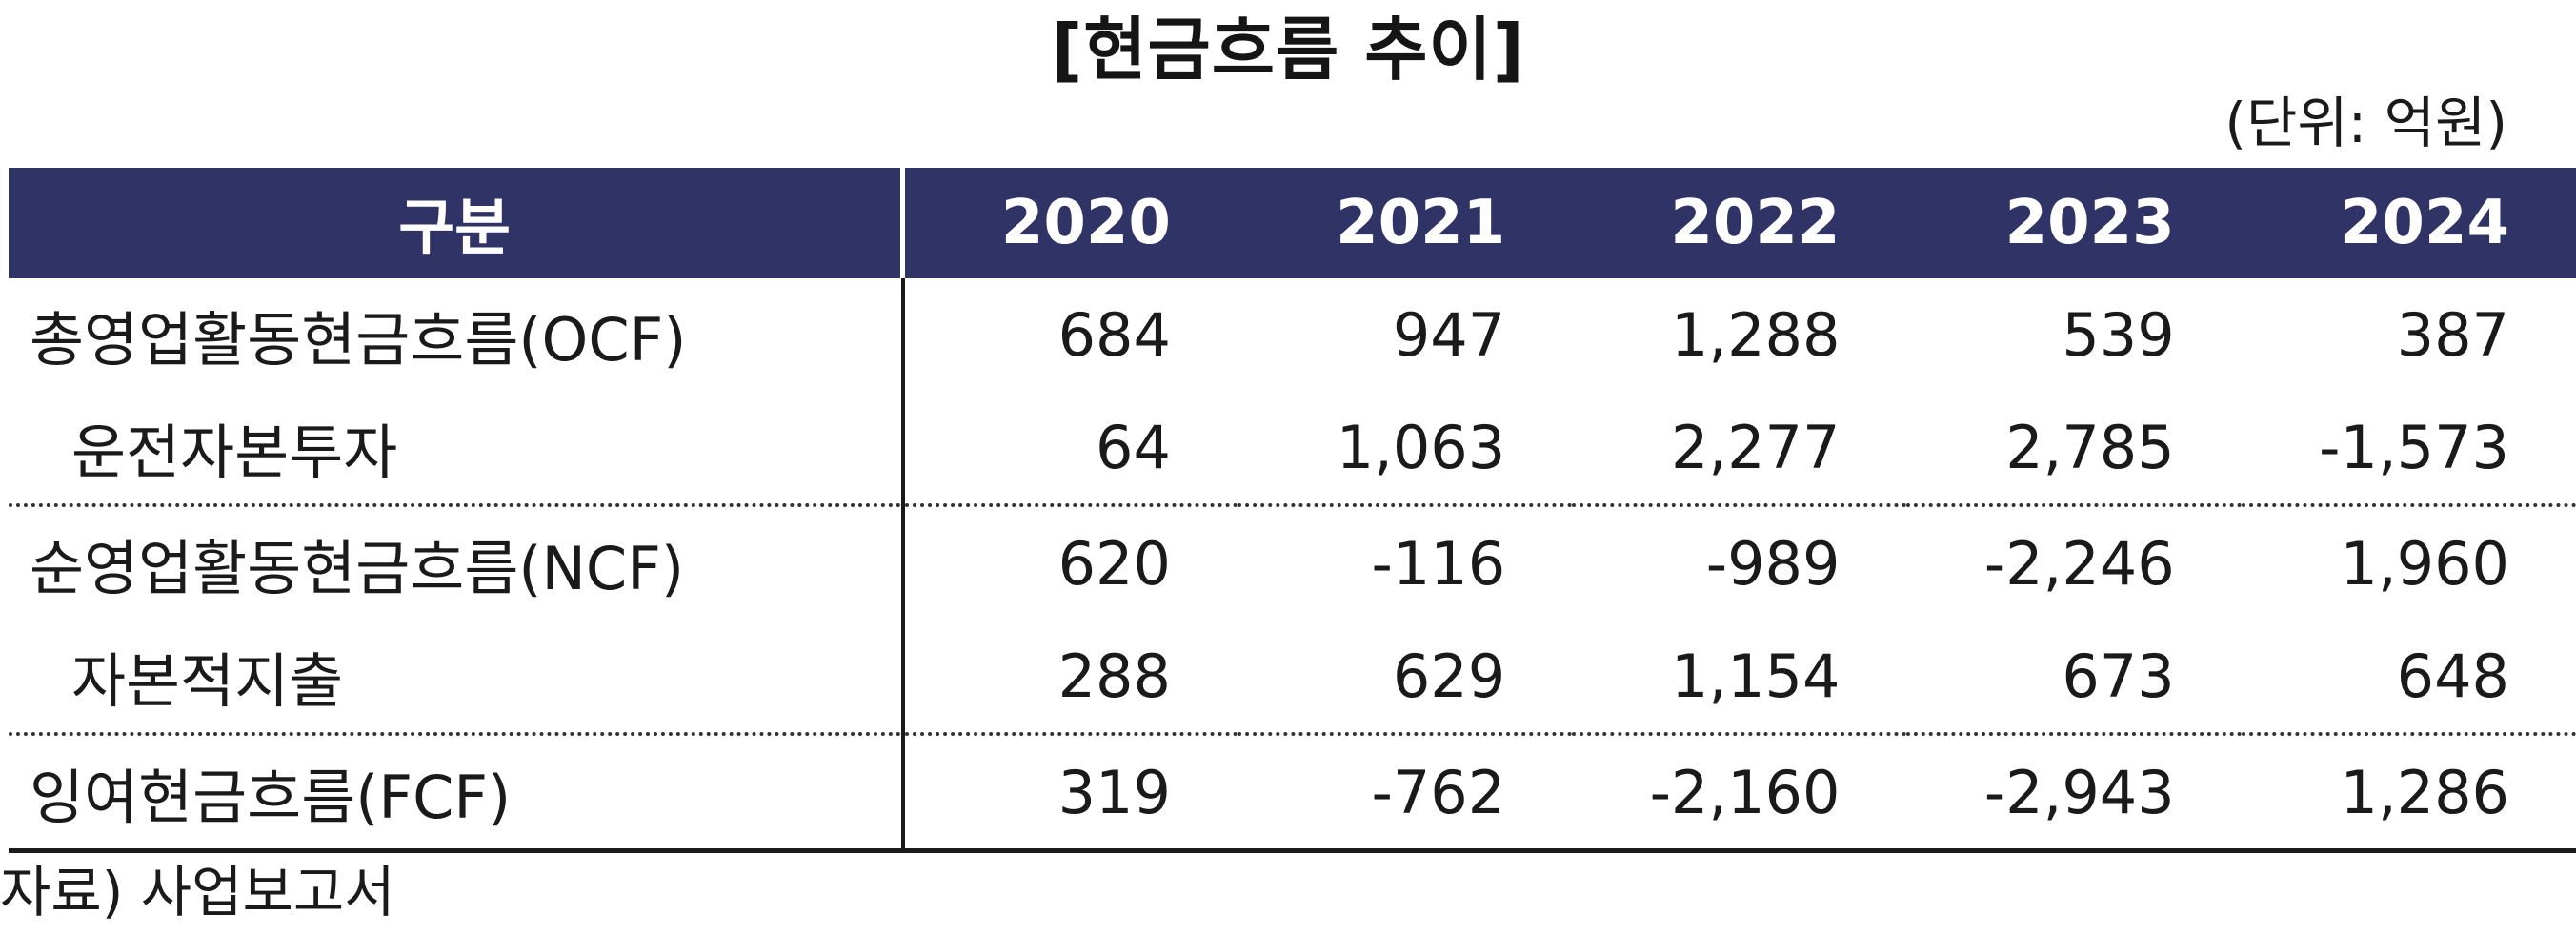 The image size is (2576, 936). Describe the element at coordinates (1070, 449) in the screenshot. I see `cell-wc-2020: 64` at that location.